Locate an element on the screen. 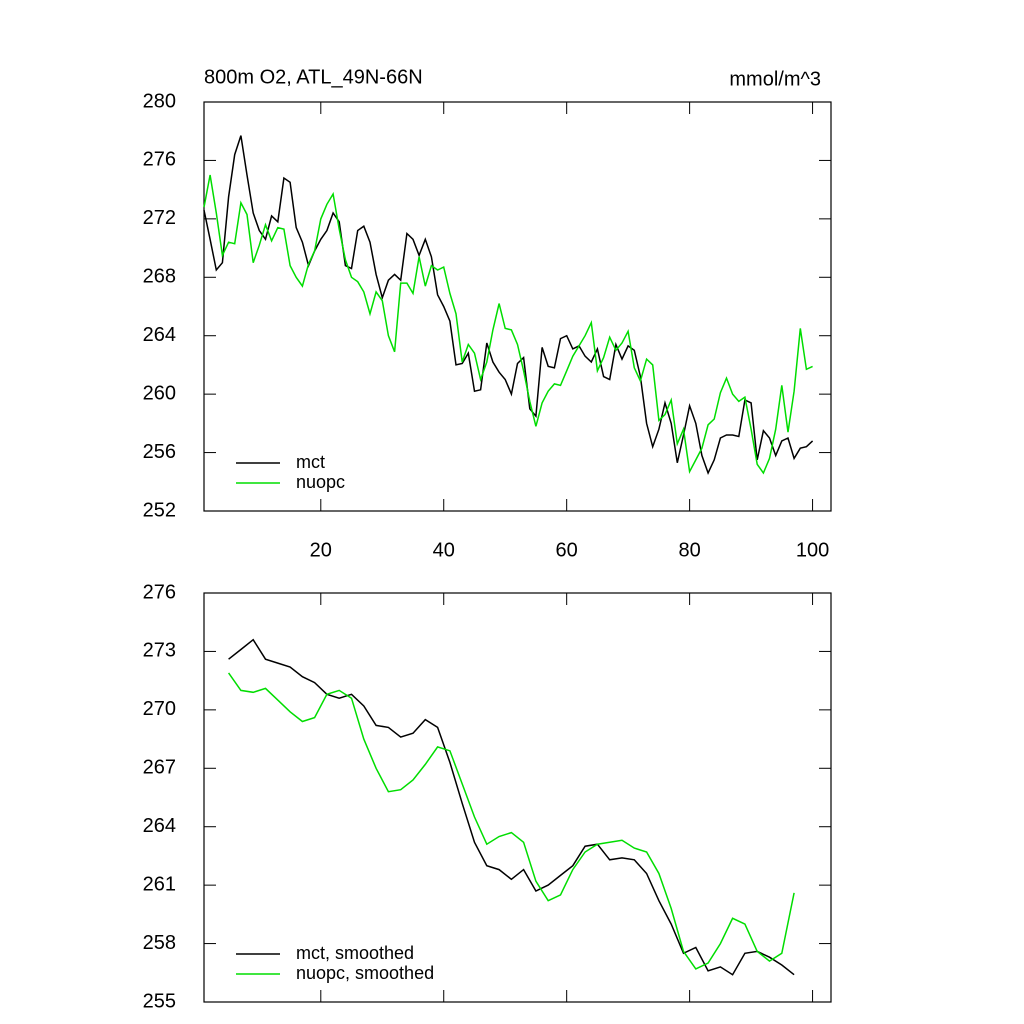 This screenshot has width=1024, height=1024. y-tick-label: 268 is located at coordinates (159, 277).